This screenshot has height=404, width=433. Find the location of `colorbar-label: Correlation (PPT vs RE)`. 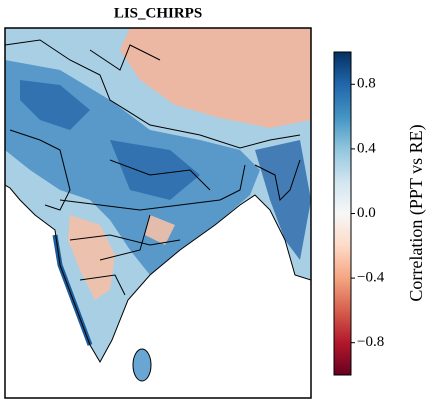

colorbar-label: Correlation (PPT vs RE) is located at coordinates (416, 212).